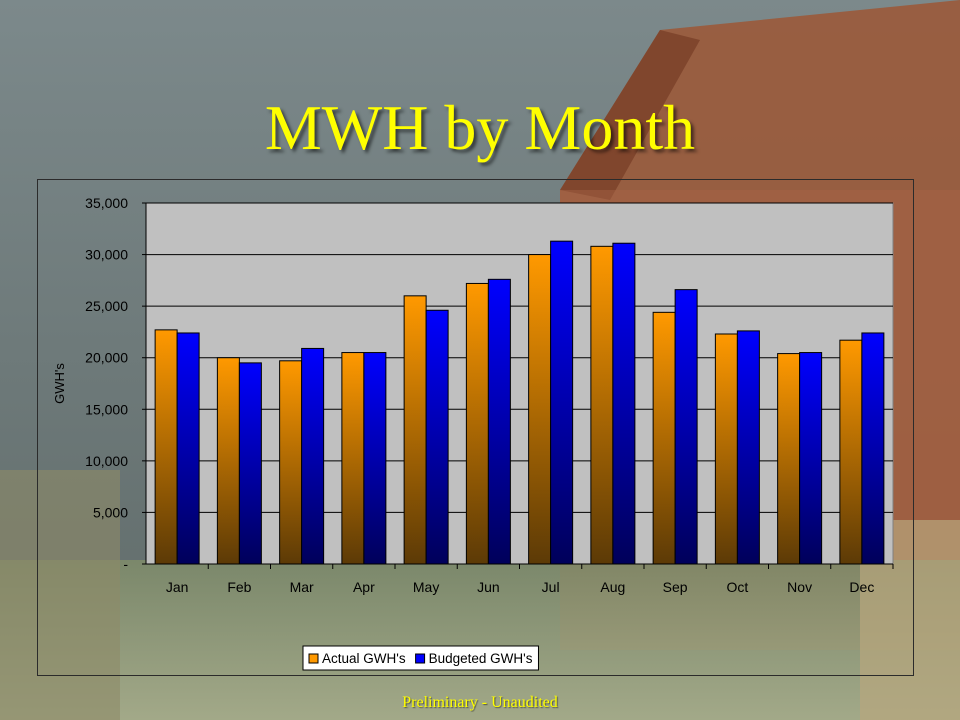  What do you see at coordinates (59, 383) in the screenshot?
I see `y-axis-title: GWH's` at bounding box center [59, 383].